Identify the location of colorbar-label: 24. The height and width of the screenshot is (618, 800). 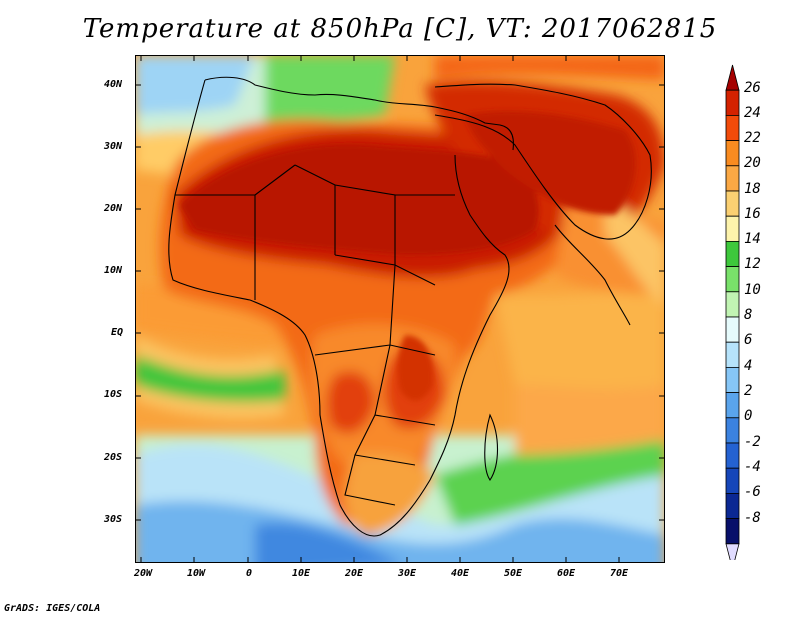
(752, 113).